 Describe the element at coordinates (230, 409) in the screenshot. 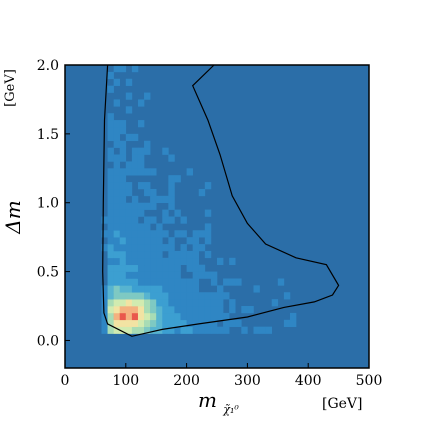

I see `x-axis-label-subscript: χ̃₁⁰` at that location.